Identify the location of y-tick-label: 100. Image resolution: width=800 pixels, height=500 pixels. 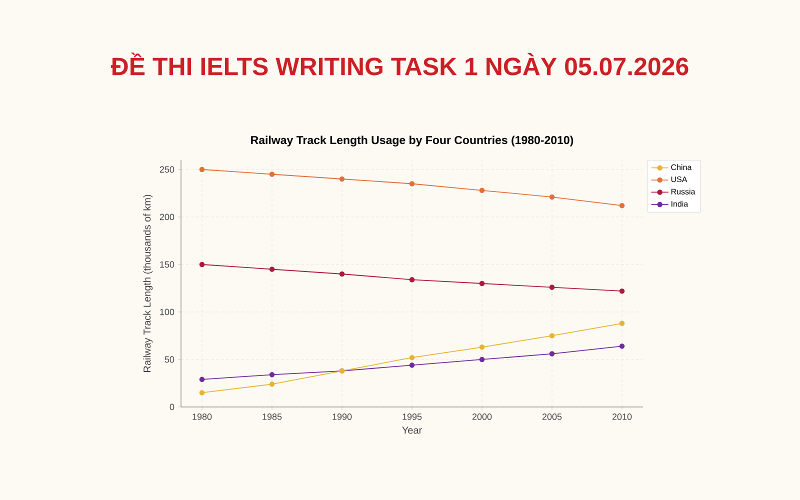
(167, 312).